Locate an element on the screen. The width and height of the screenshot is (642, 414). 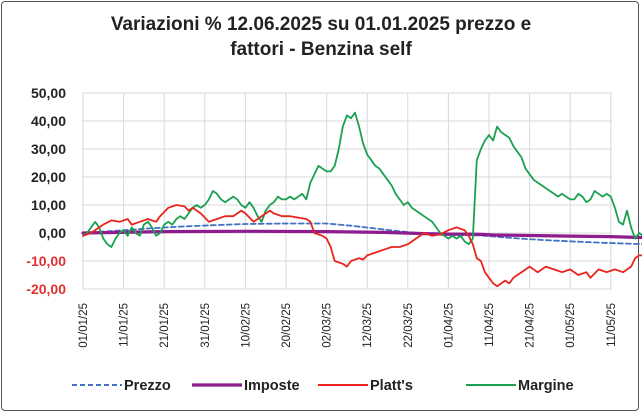
x-tick-label: 12/03/25 is located at coordinates (368, 325).